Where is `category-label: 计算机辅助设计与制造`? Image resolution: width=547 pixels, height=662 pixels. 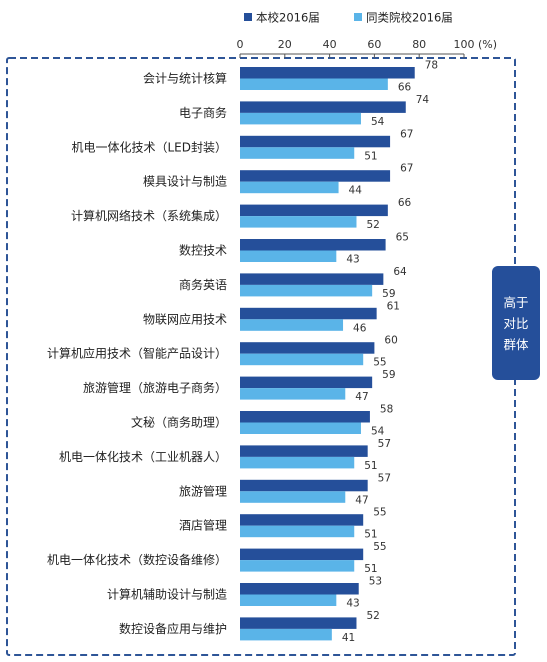 category-label: 计算机辅助设计与制造 is located at coordinates (167, 594).